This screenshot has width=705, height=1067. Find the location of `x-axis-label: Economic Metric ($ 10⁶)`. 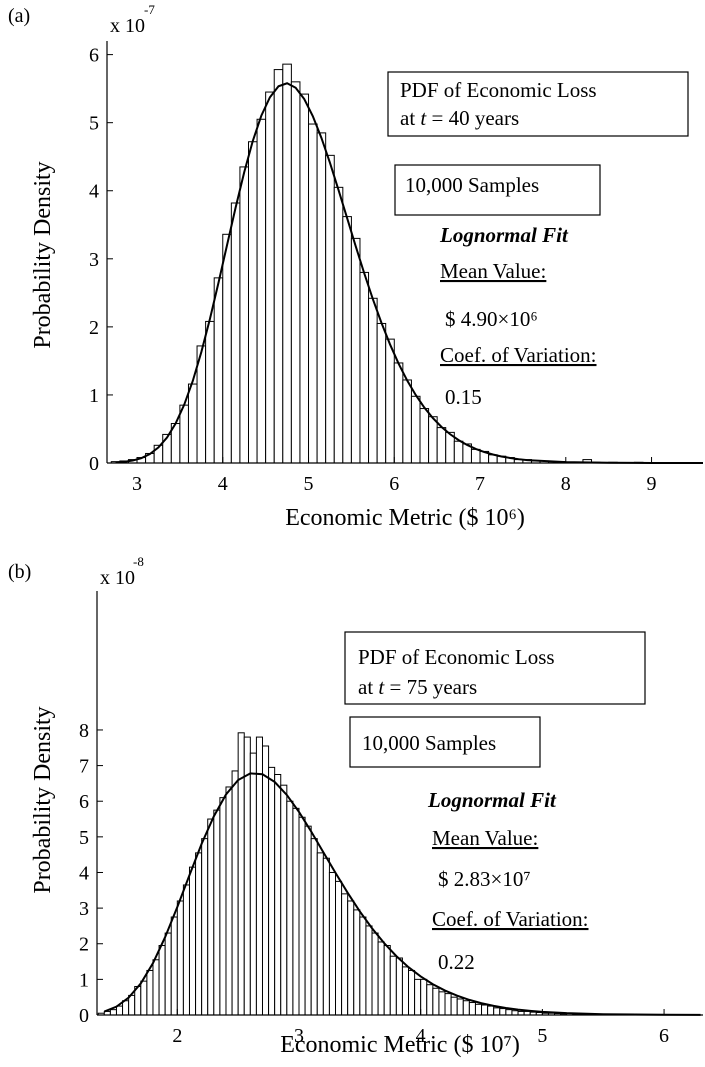

x-axis-label: Economic Metric ($ 10⁶) is located at coordinates (405, 518).